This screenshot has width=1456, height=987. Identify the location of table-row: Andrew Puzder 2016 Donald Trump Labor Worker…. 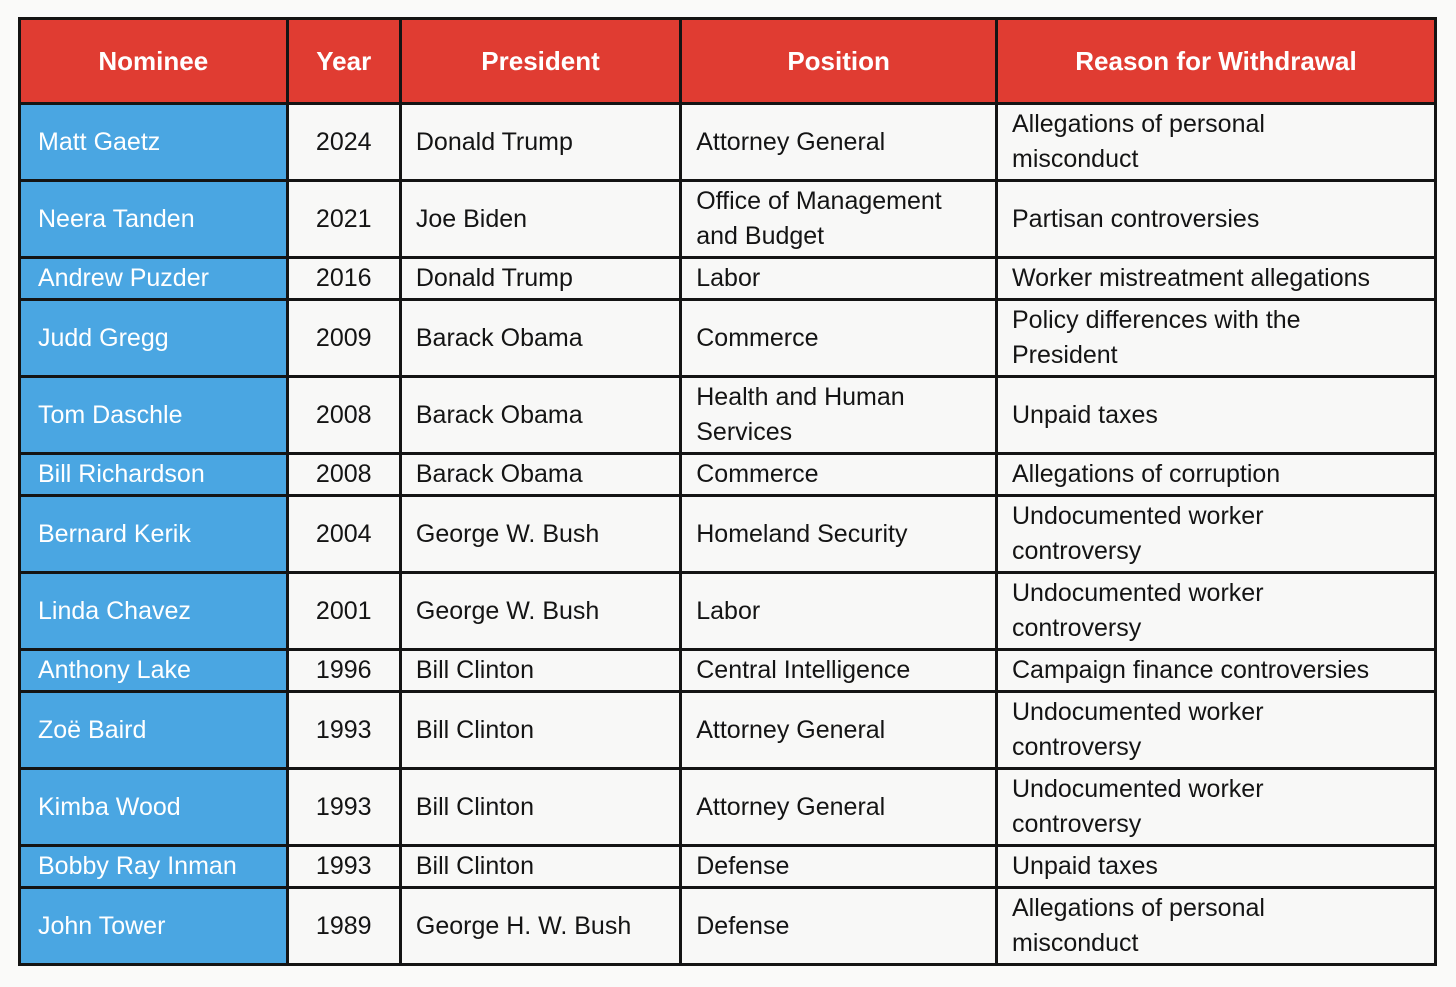
(727, 278).